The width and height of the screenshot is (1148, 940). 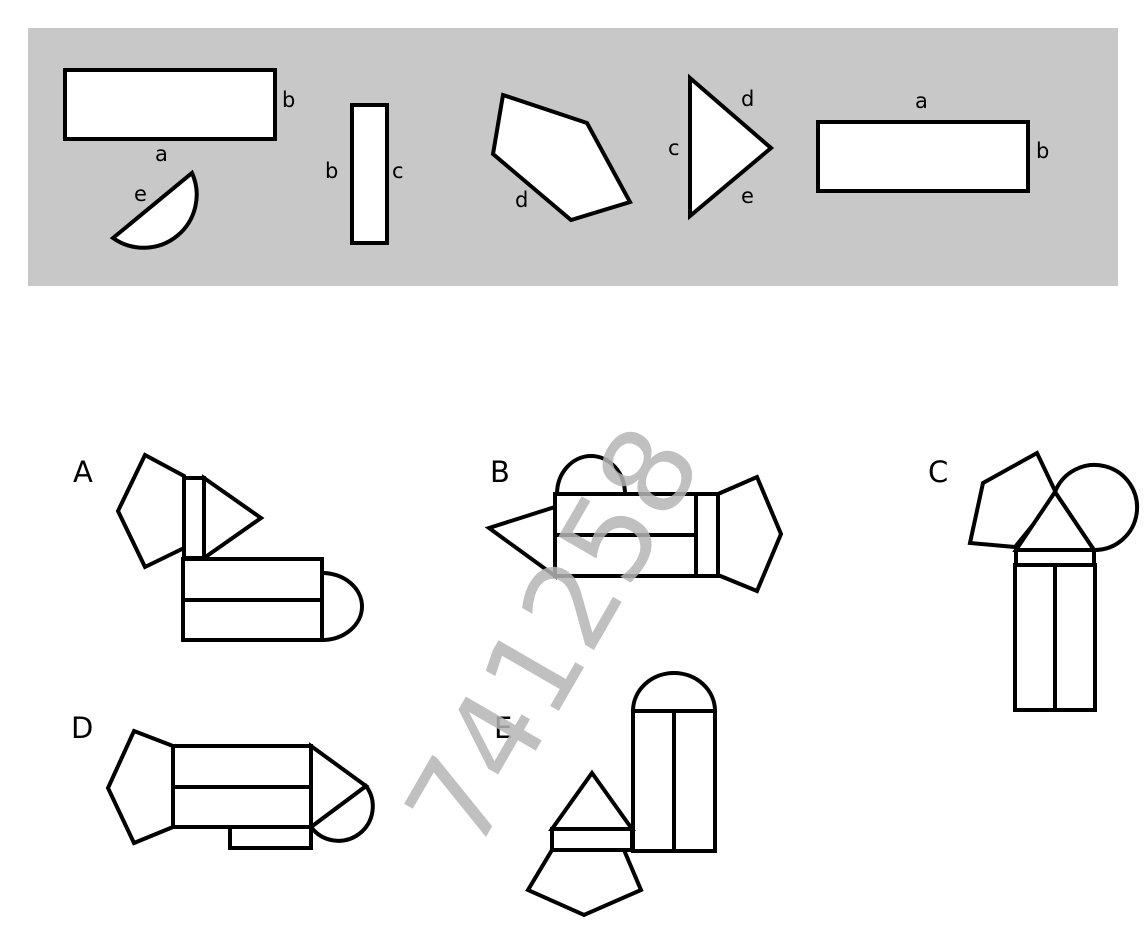 What do you see at coordinates (1075, 637) in the screenshot?
I see `option-c-rect-right` at bounding box center [1075, 637].